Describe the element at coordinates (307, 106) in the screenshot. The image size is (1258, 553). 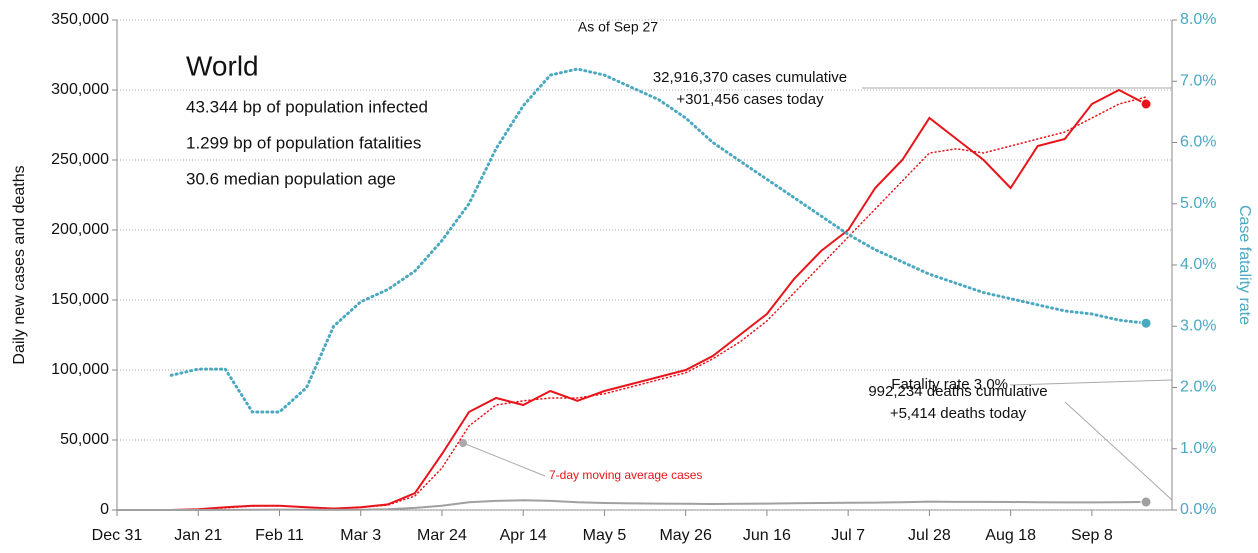
I see `stat: 43.344 bp of population infected` at that location.